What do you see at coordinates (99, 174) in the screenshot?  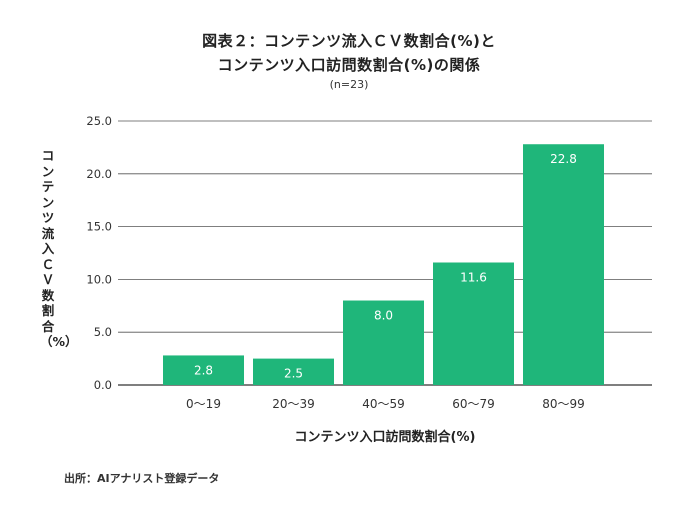 I see `y-tick-label: 20.0` at bounding box center [99, 174].